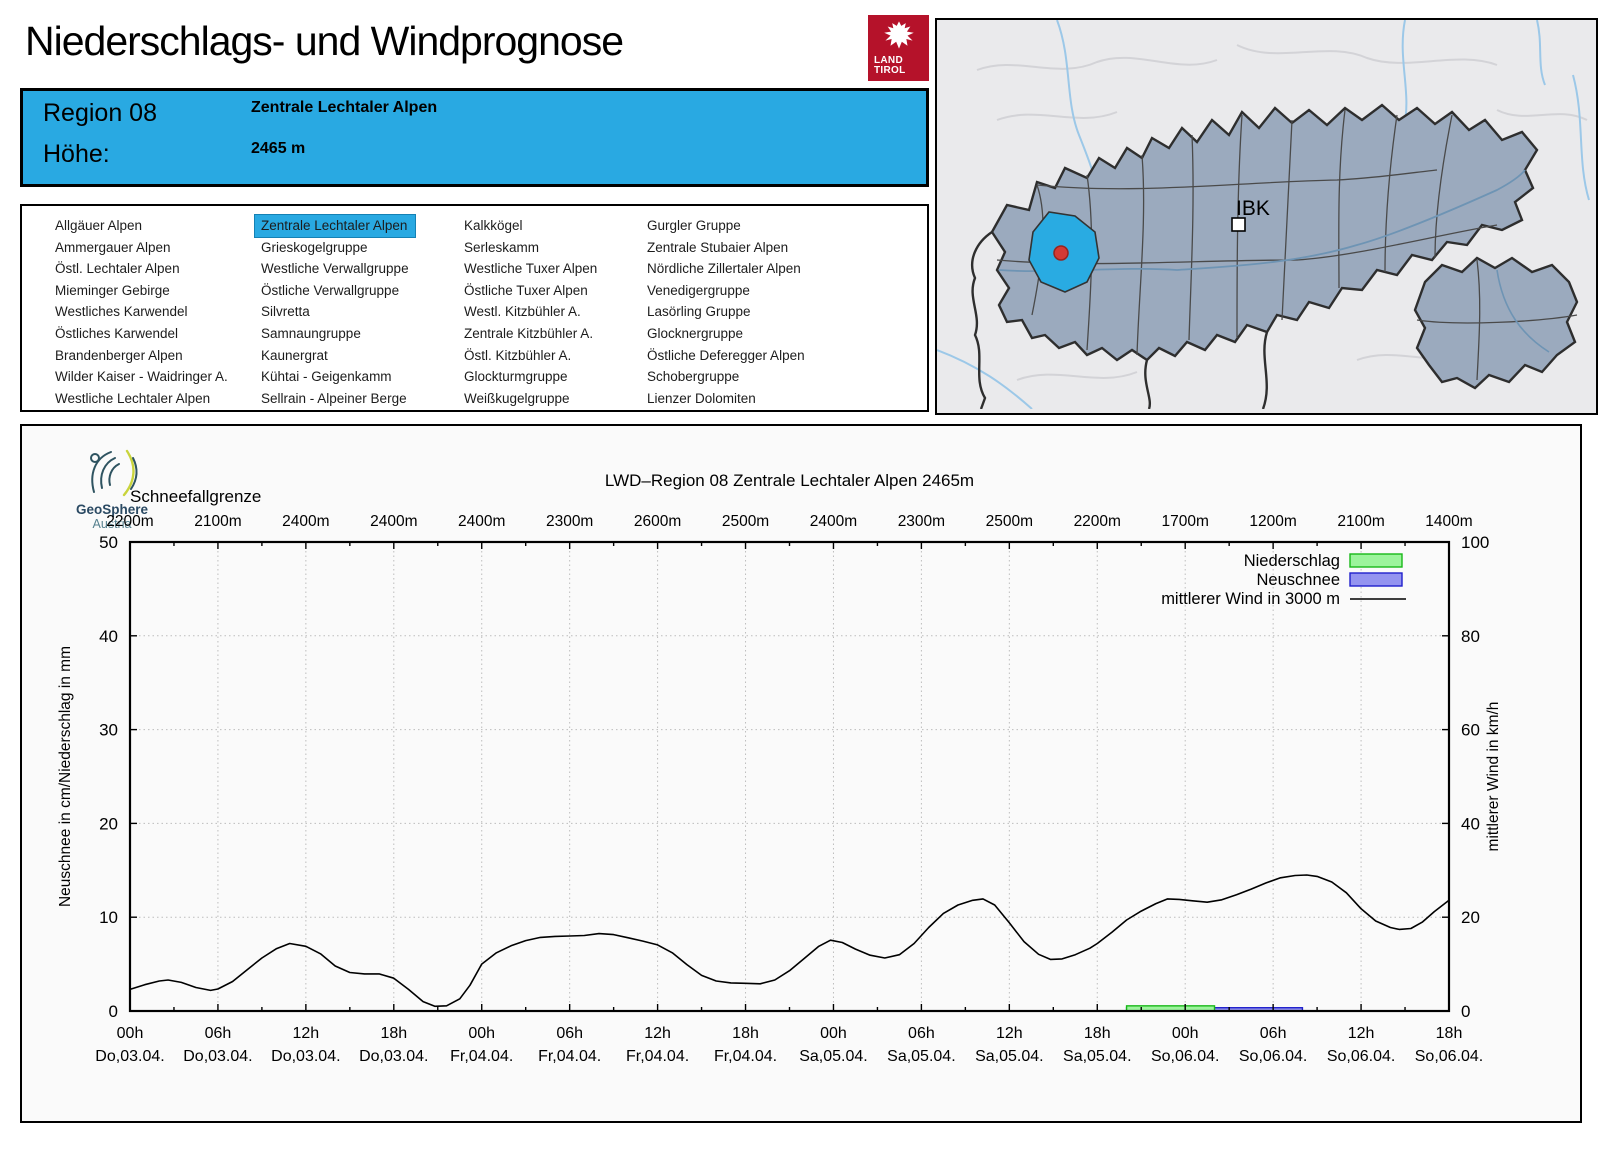 This screenshot has width=1600, height=1153. I want to click on region-list-item: Zentrale Kitzbühler A., so click(529, 333).